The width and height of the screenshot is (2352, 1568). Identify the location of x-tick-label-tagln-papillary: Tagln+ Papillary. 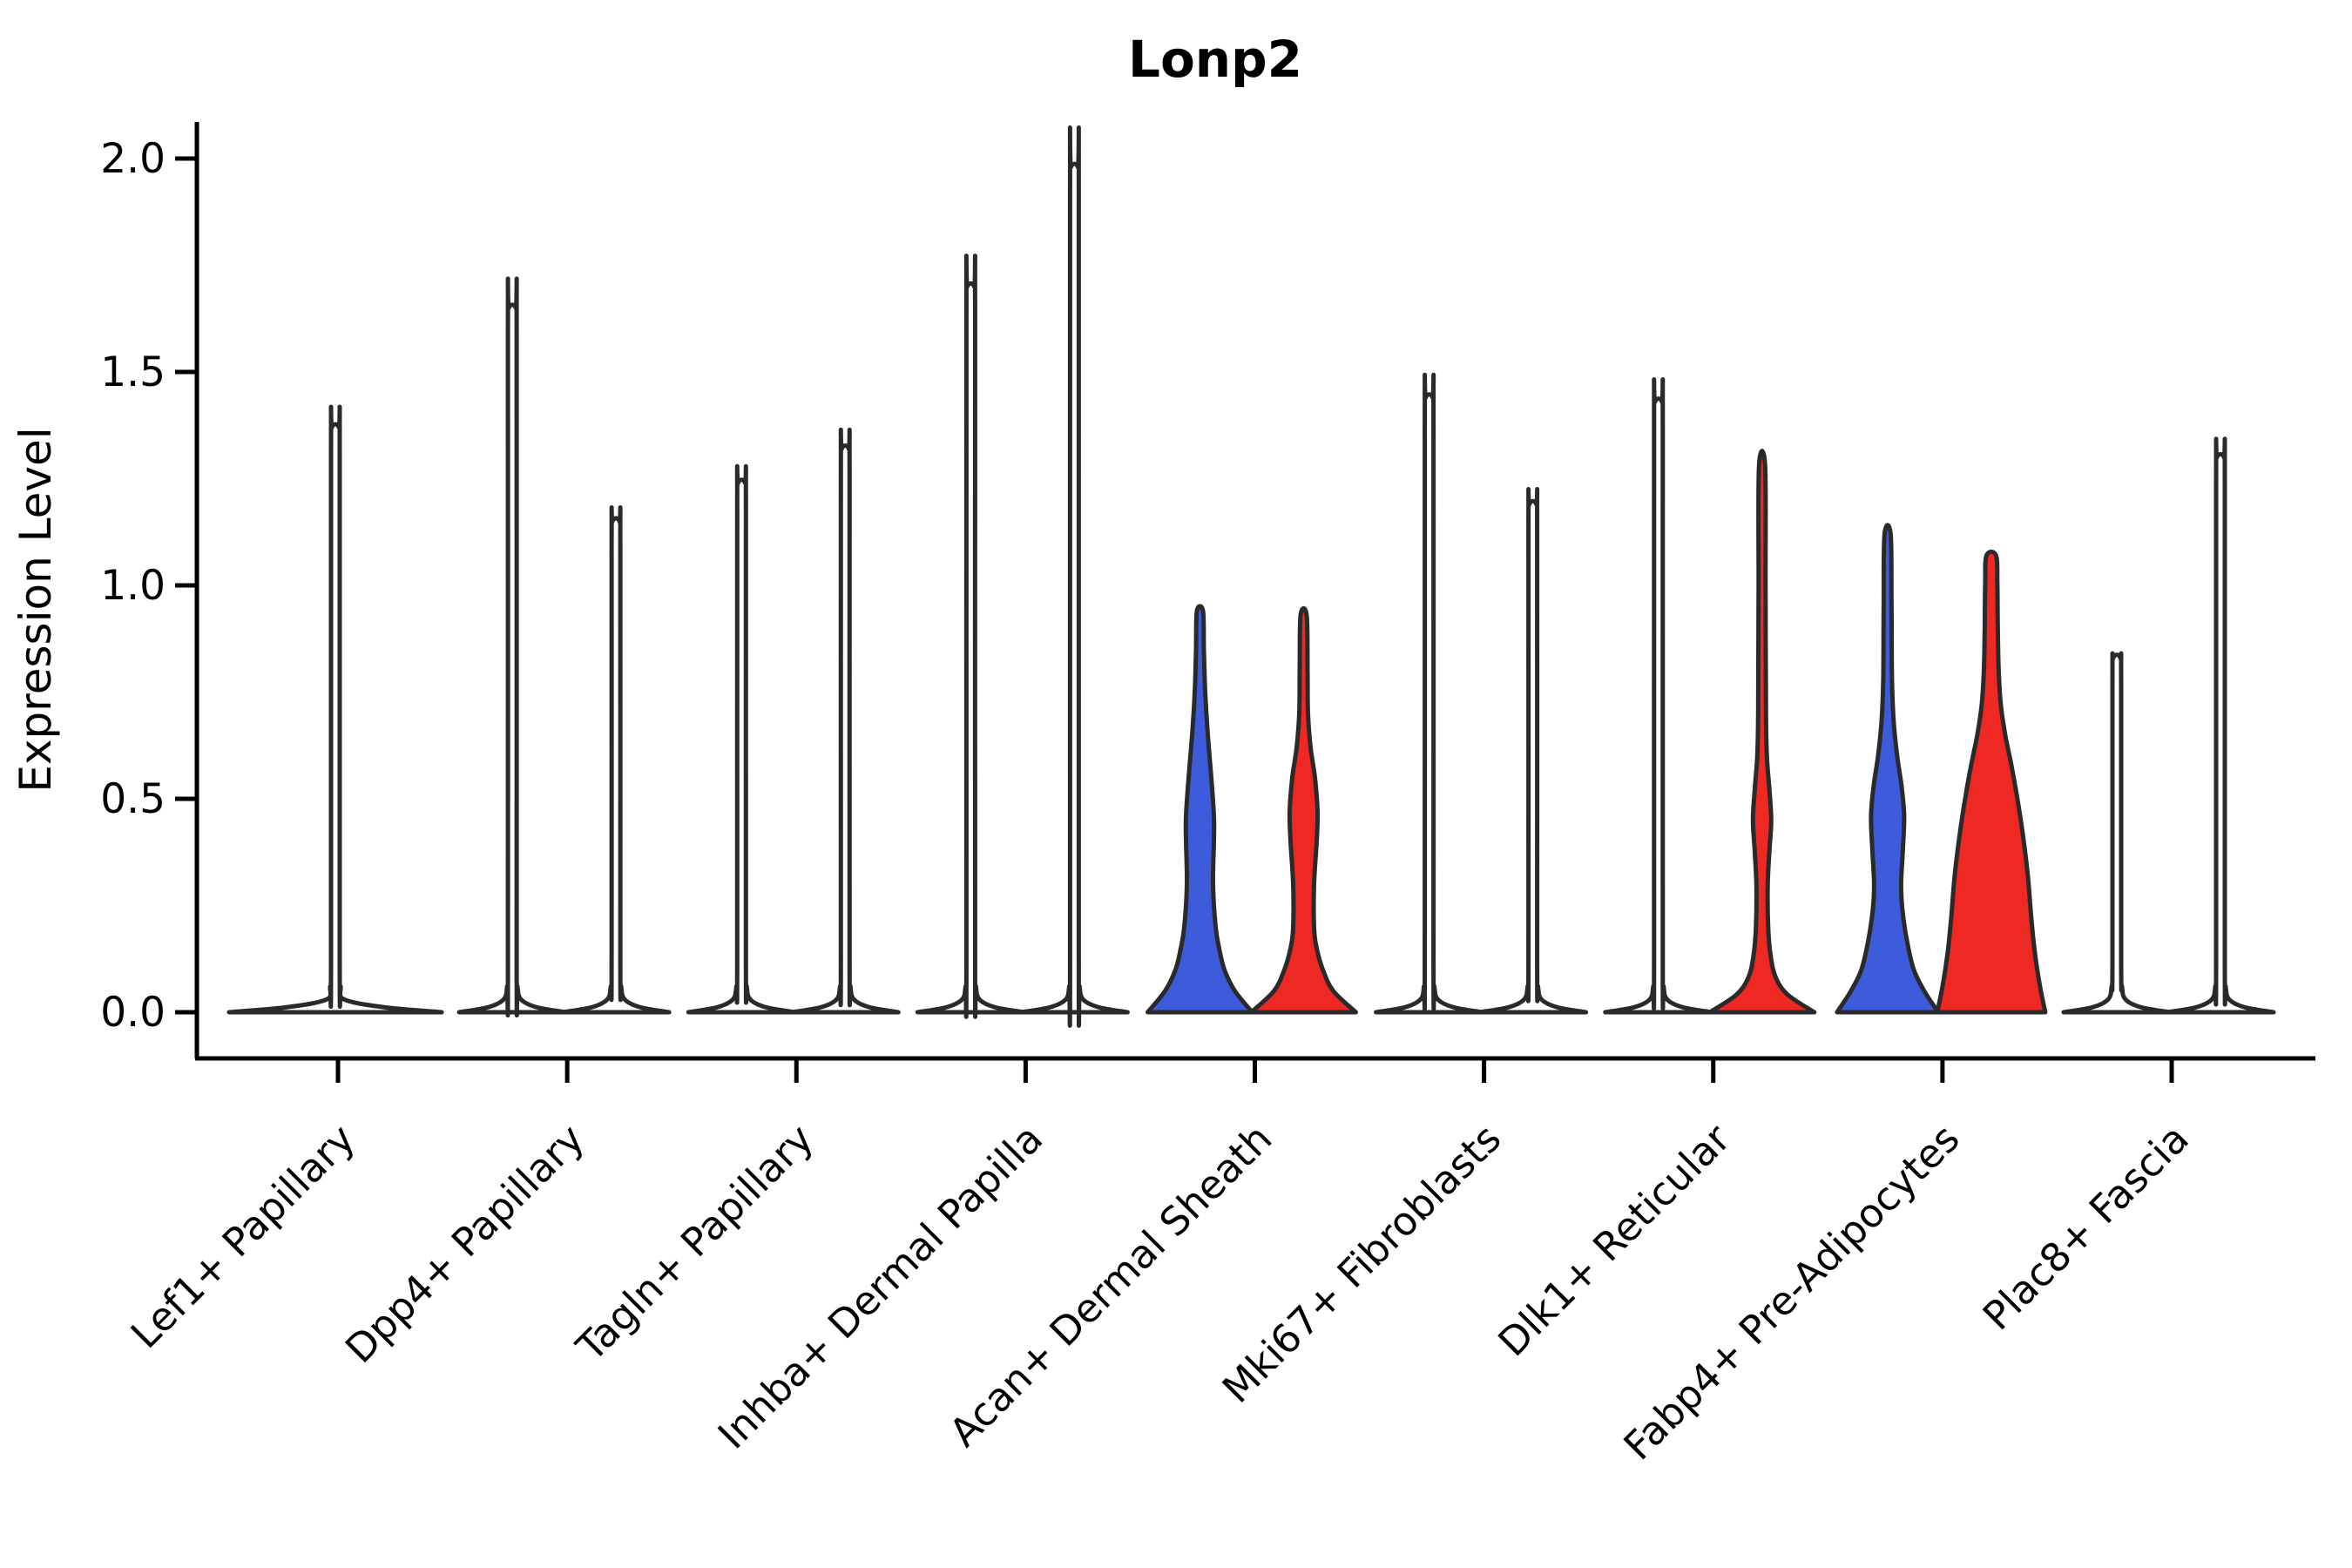
(694, 1242).